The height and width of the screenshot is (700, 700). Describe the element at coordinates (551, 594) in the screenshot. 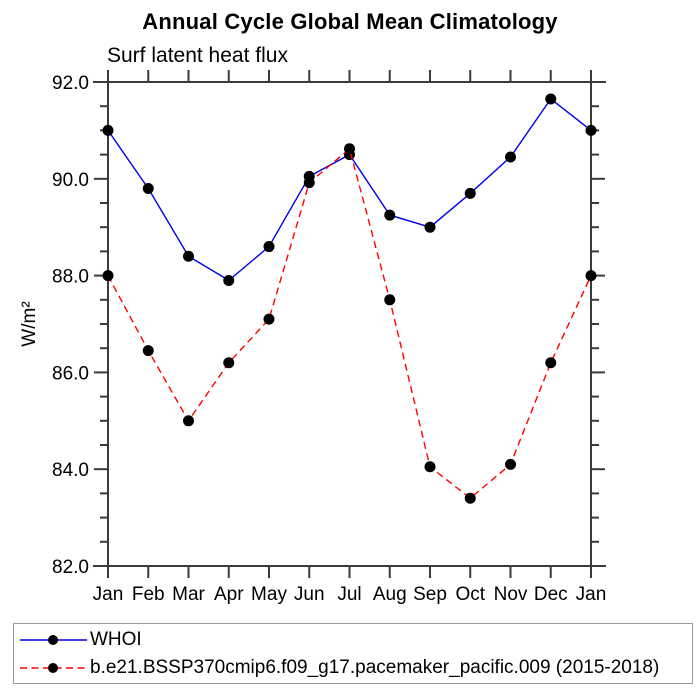

I see `x-tick-label: Dec` at that location.